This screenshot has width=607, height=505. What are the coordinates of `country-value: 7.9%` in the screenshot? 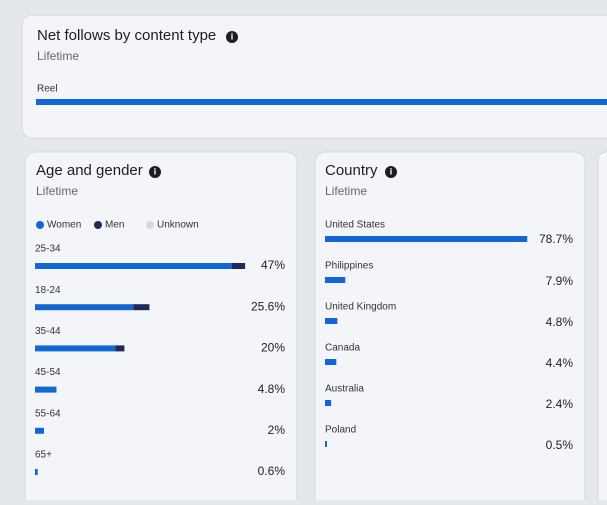 It's located at (560, 281).